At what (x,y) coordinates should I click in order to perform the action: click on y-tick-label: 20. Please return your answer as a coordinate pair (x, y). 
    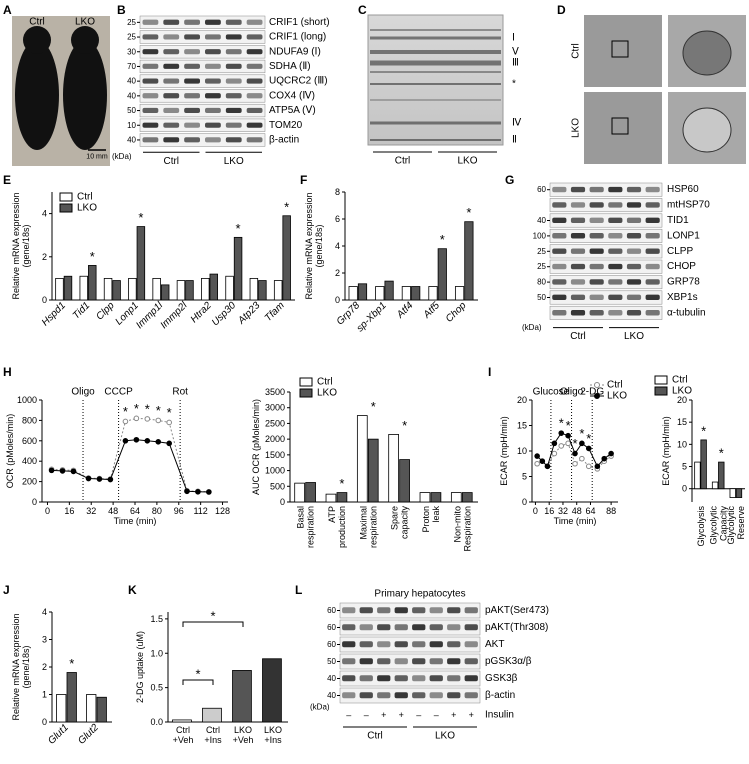
    Looking at the image, I should click on (682, 400).